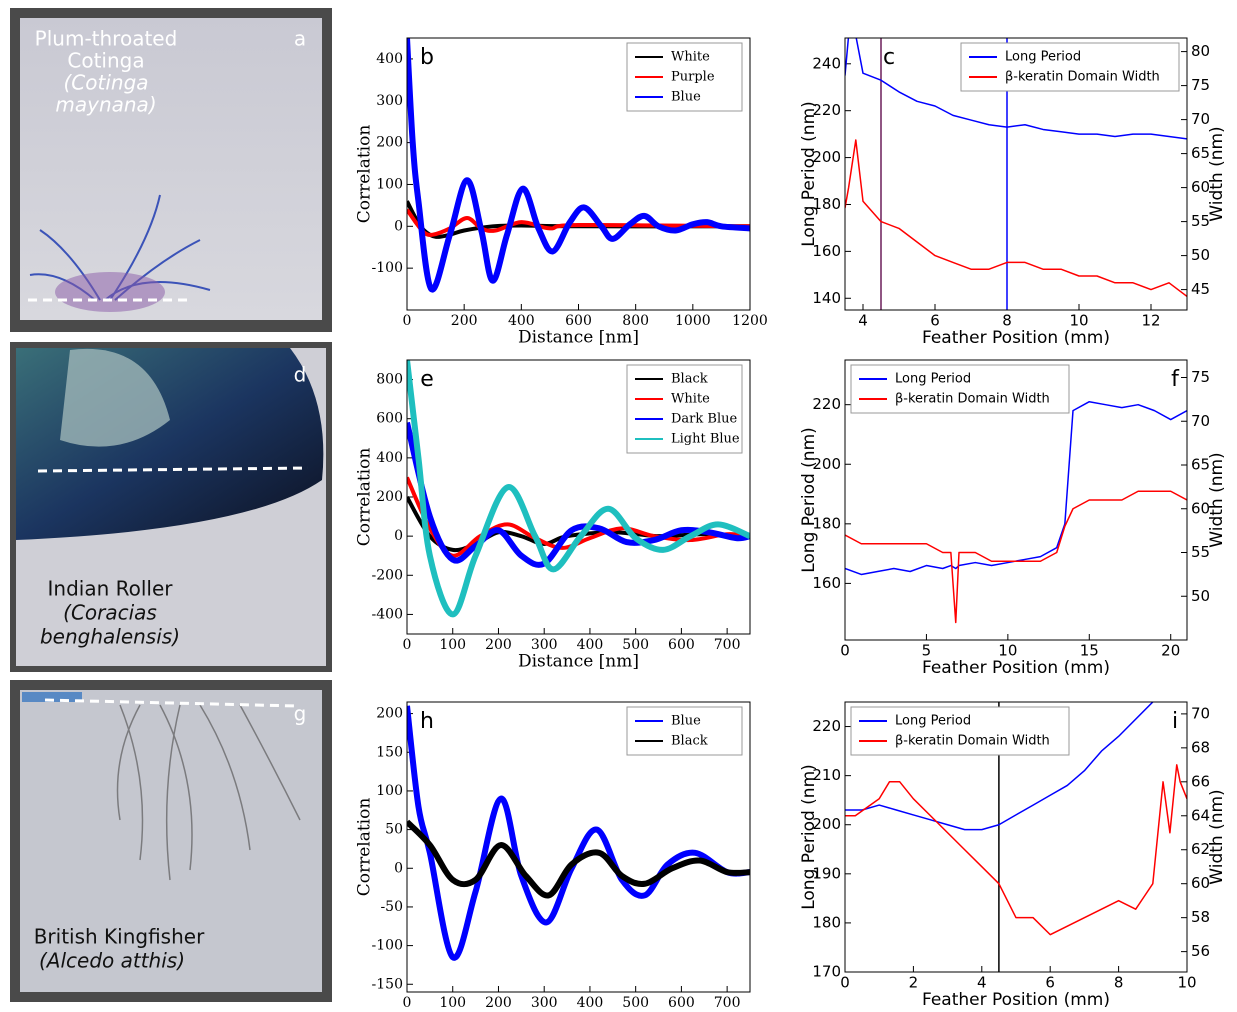 The image size is (1237, 1012). I want to click on y-tick-label: 140, so click(826, 298).